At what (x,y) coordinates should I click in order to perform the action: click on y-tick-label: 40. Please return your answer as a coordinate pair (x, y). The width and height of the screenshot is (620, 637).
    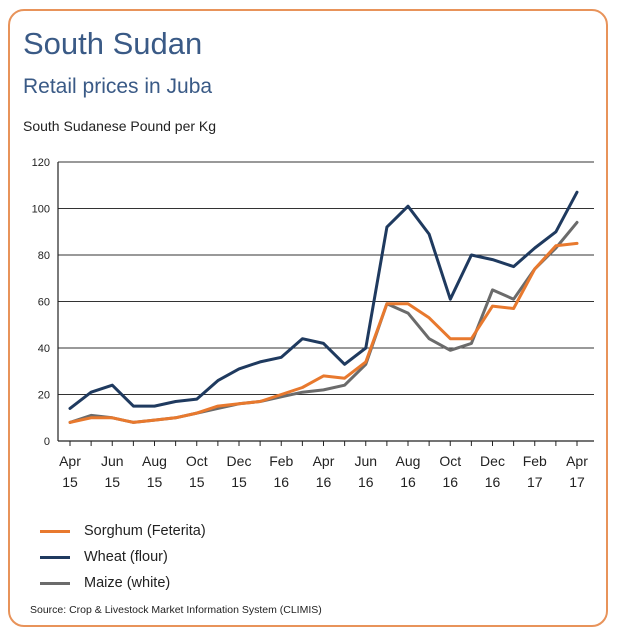
    Looking at the image, I should click on (44, 349).